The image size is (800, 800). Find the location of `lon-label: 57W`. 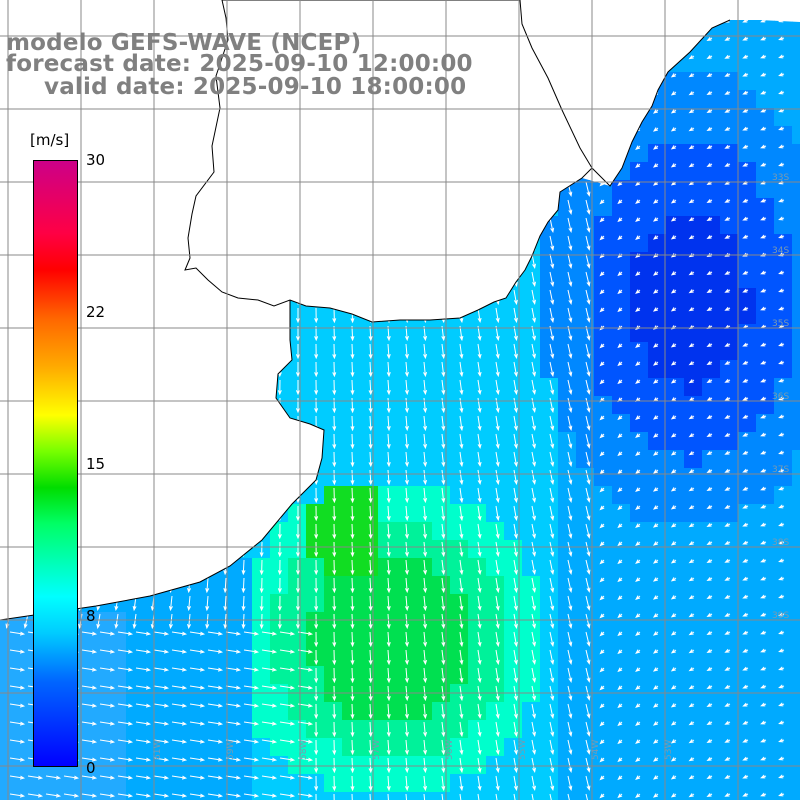

lon-label: 57W is located at coordinates (377, 750).